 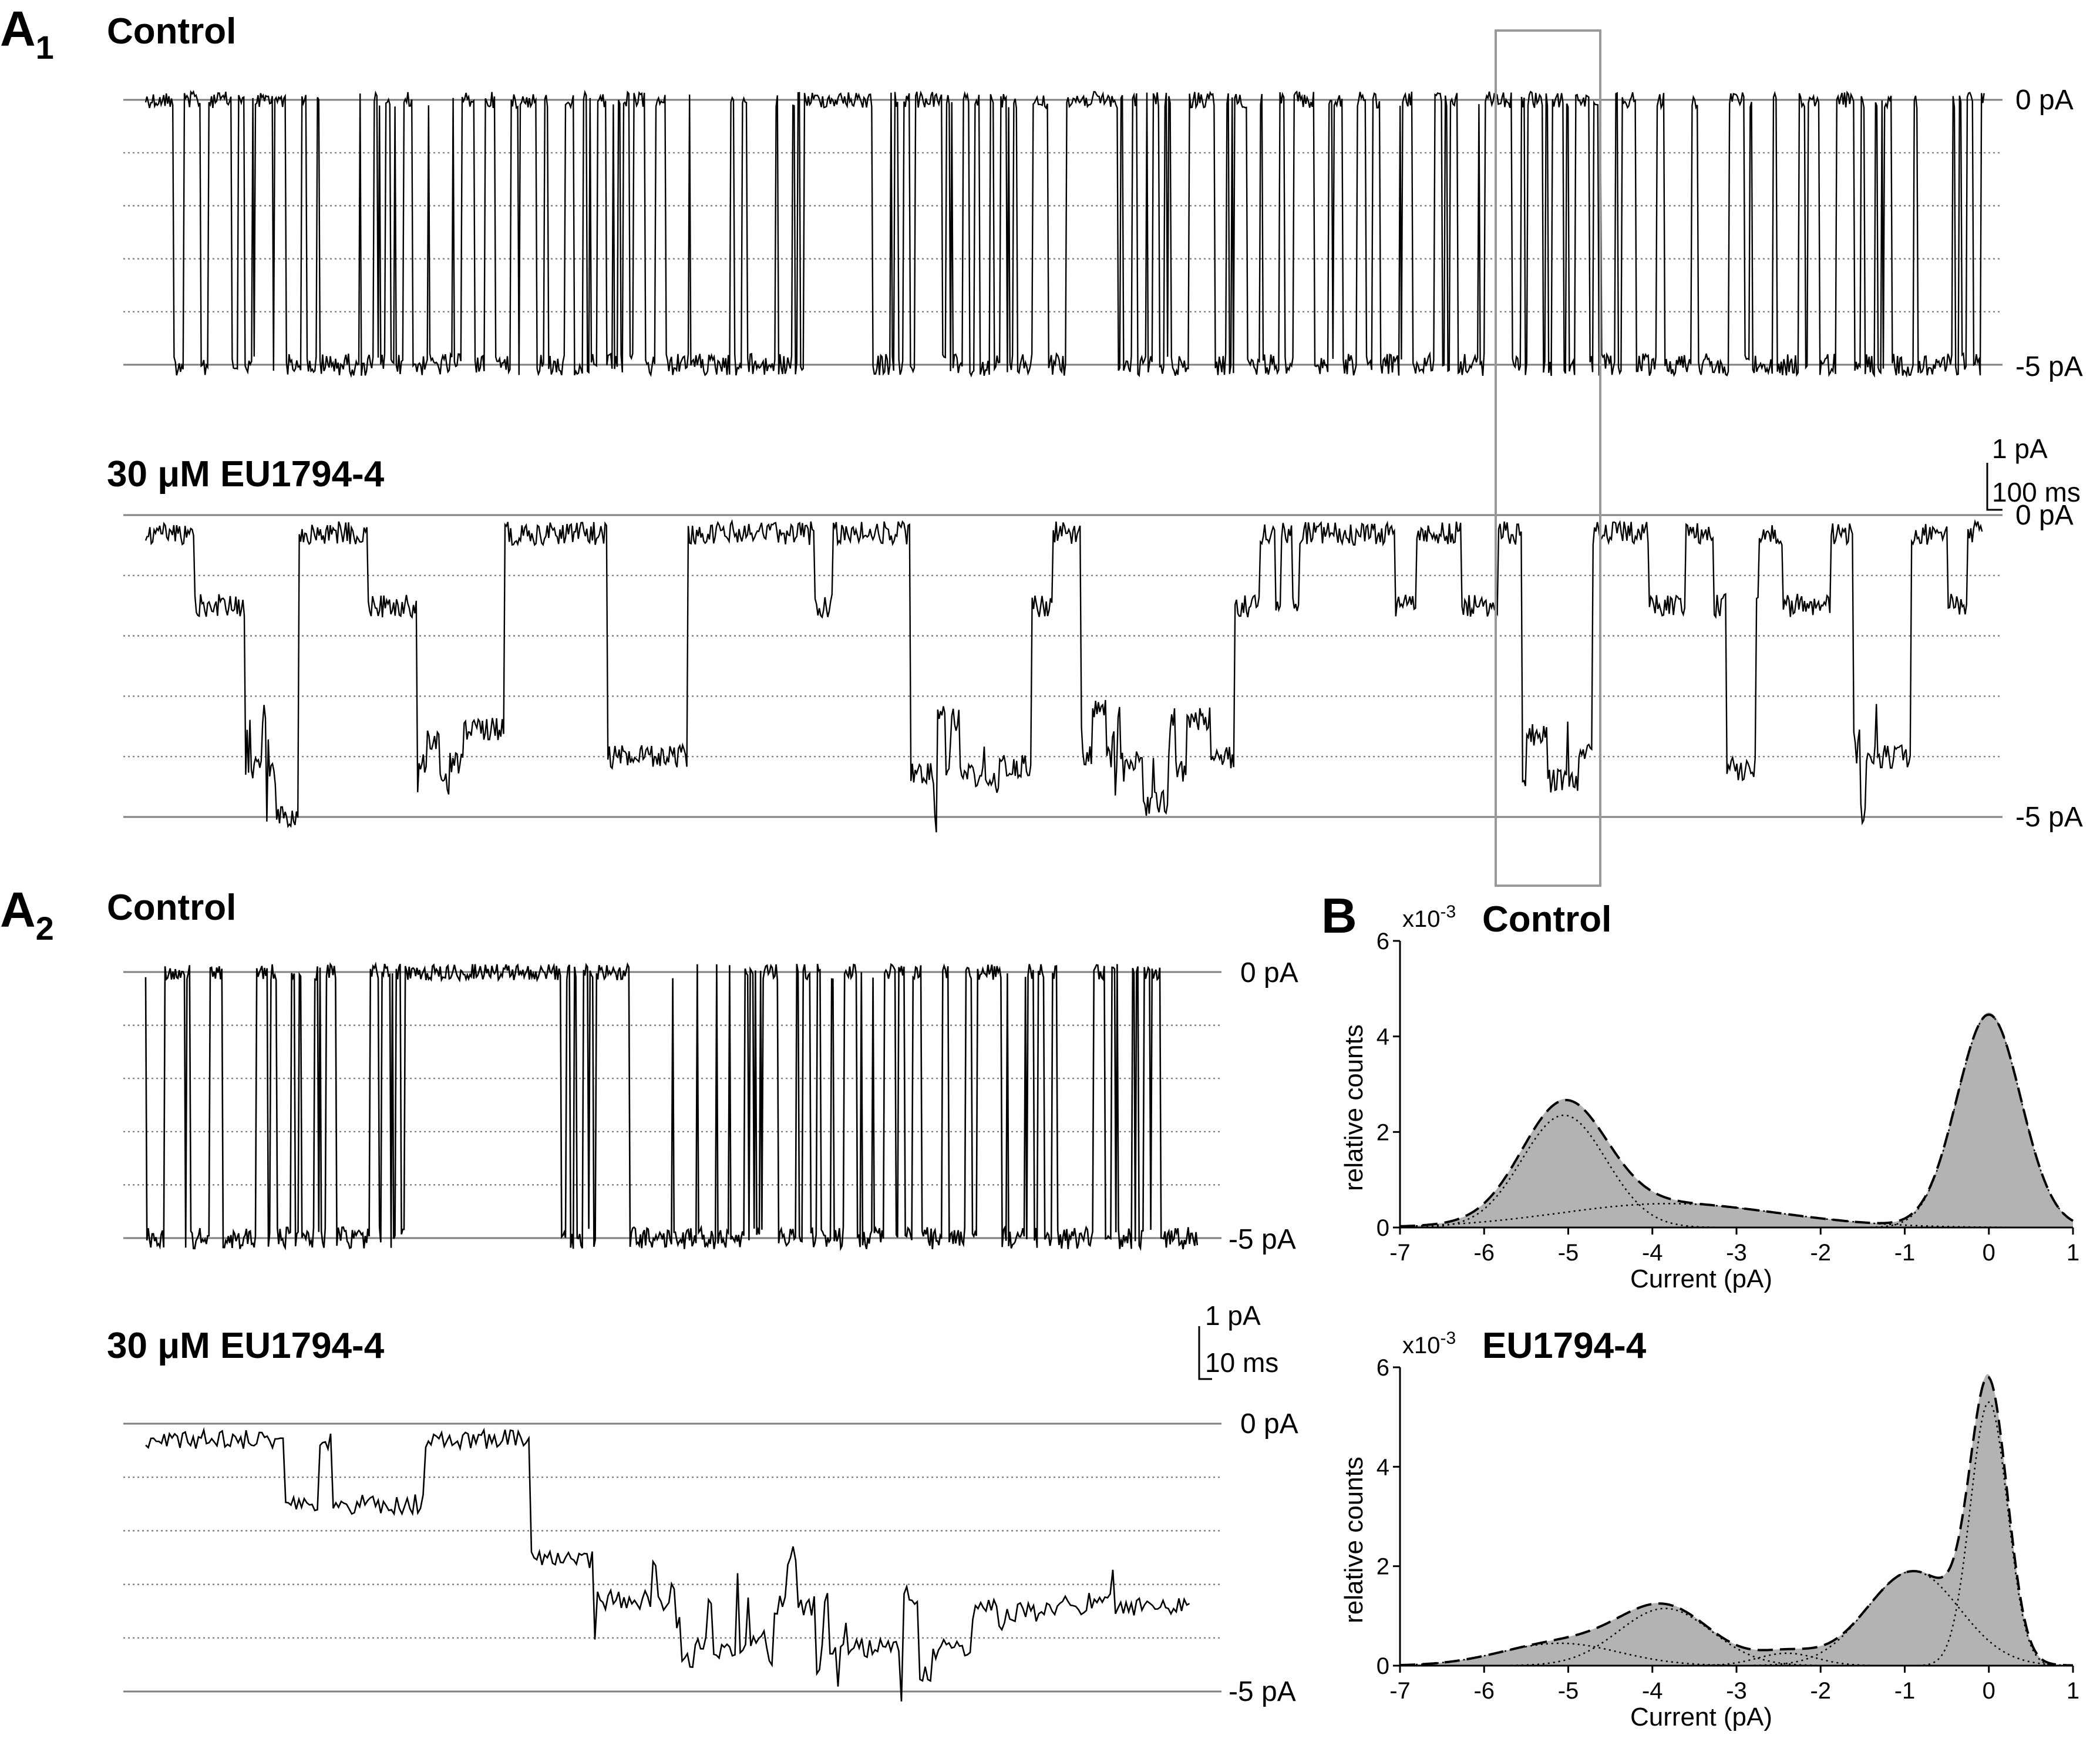 What do you see at coordinates (1241, 1362) in the screenshot?
I see `a2-scalebar-time: 10 ms` at bounding box center [1241, 1362].